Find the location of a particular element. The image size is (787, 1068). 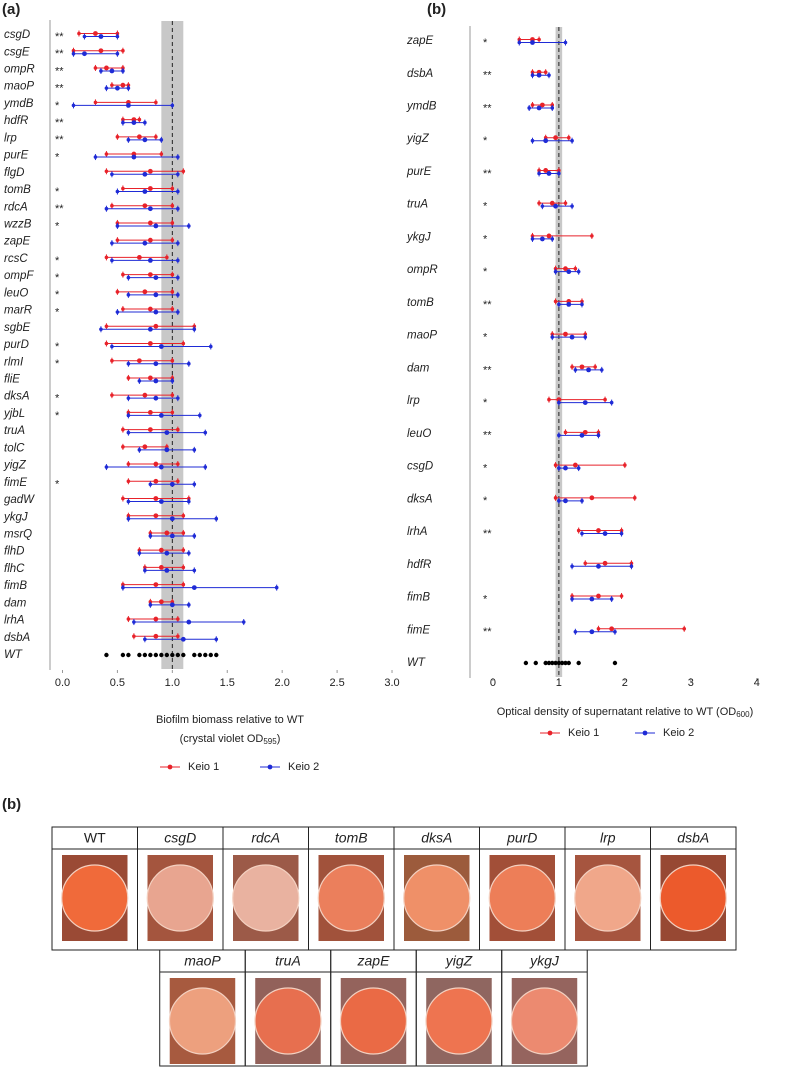

legend-dot is located at coordinates (645, 733).